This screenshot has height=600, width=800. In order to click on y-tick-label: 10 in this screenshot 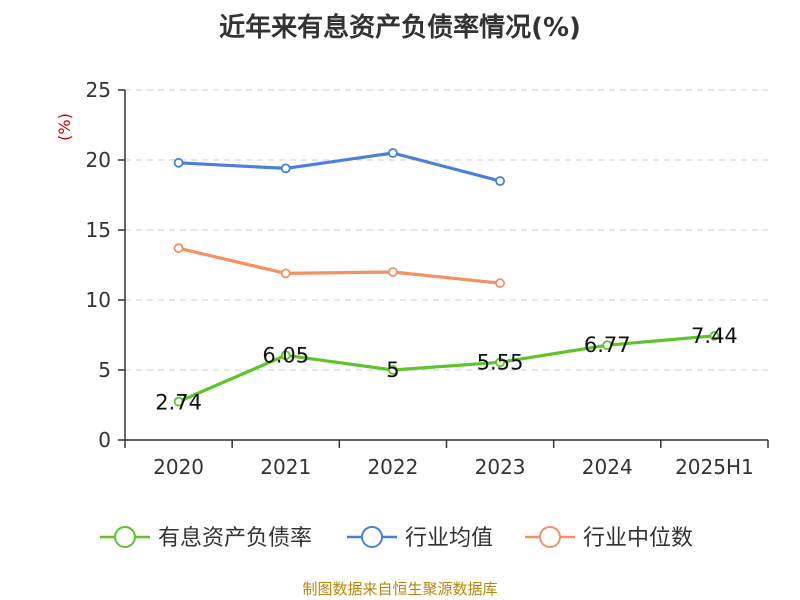, I will do `click(98, 300)`.